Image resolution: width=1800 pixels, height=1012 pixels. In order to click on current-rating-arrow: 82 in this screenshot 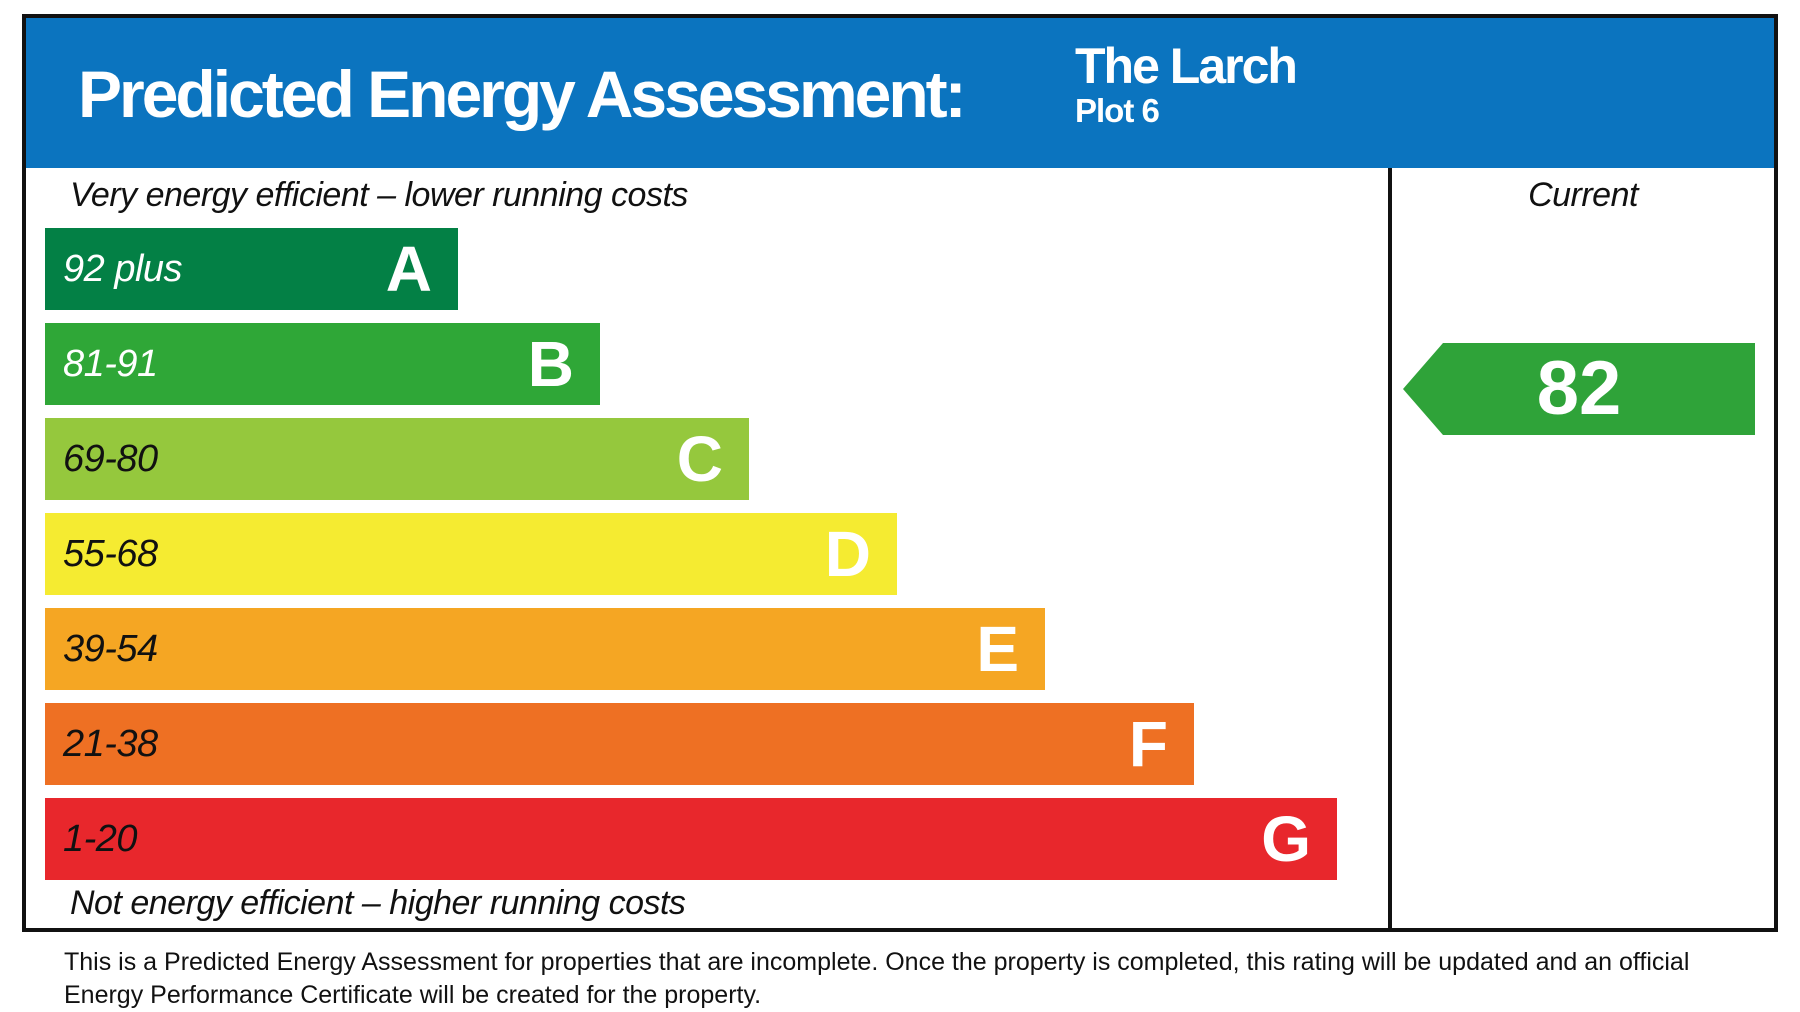, I will do `click(1579, 389)`.